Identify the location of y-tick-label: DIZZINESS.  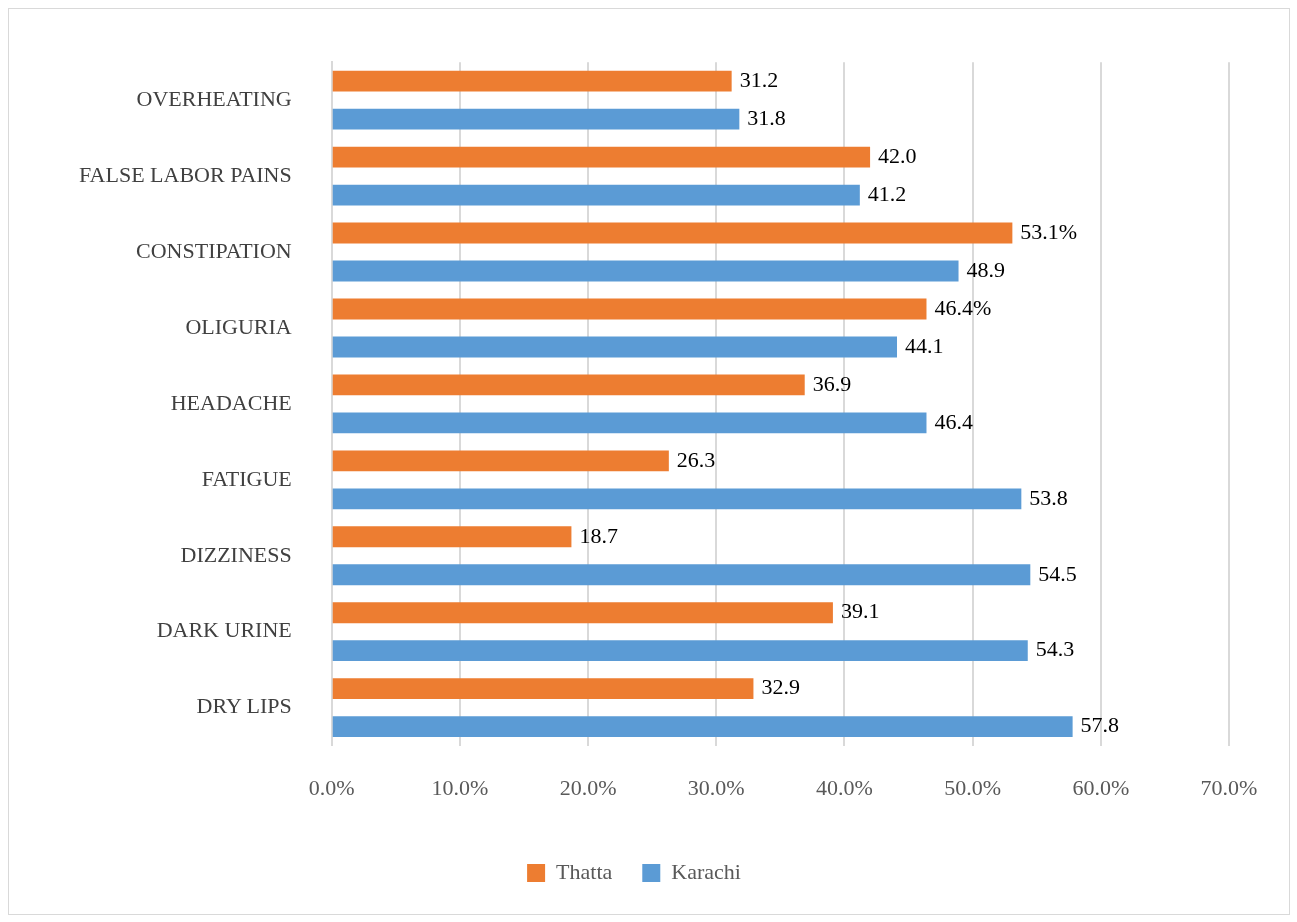
(236, 554).